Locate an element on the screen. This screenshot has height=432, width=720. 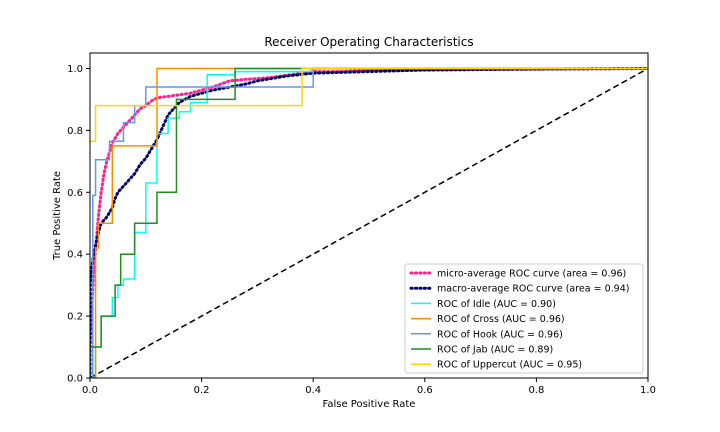
legend-entry-label: macro-average ROC curve (area = 0.94) is located at coordinates (533, 289).